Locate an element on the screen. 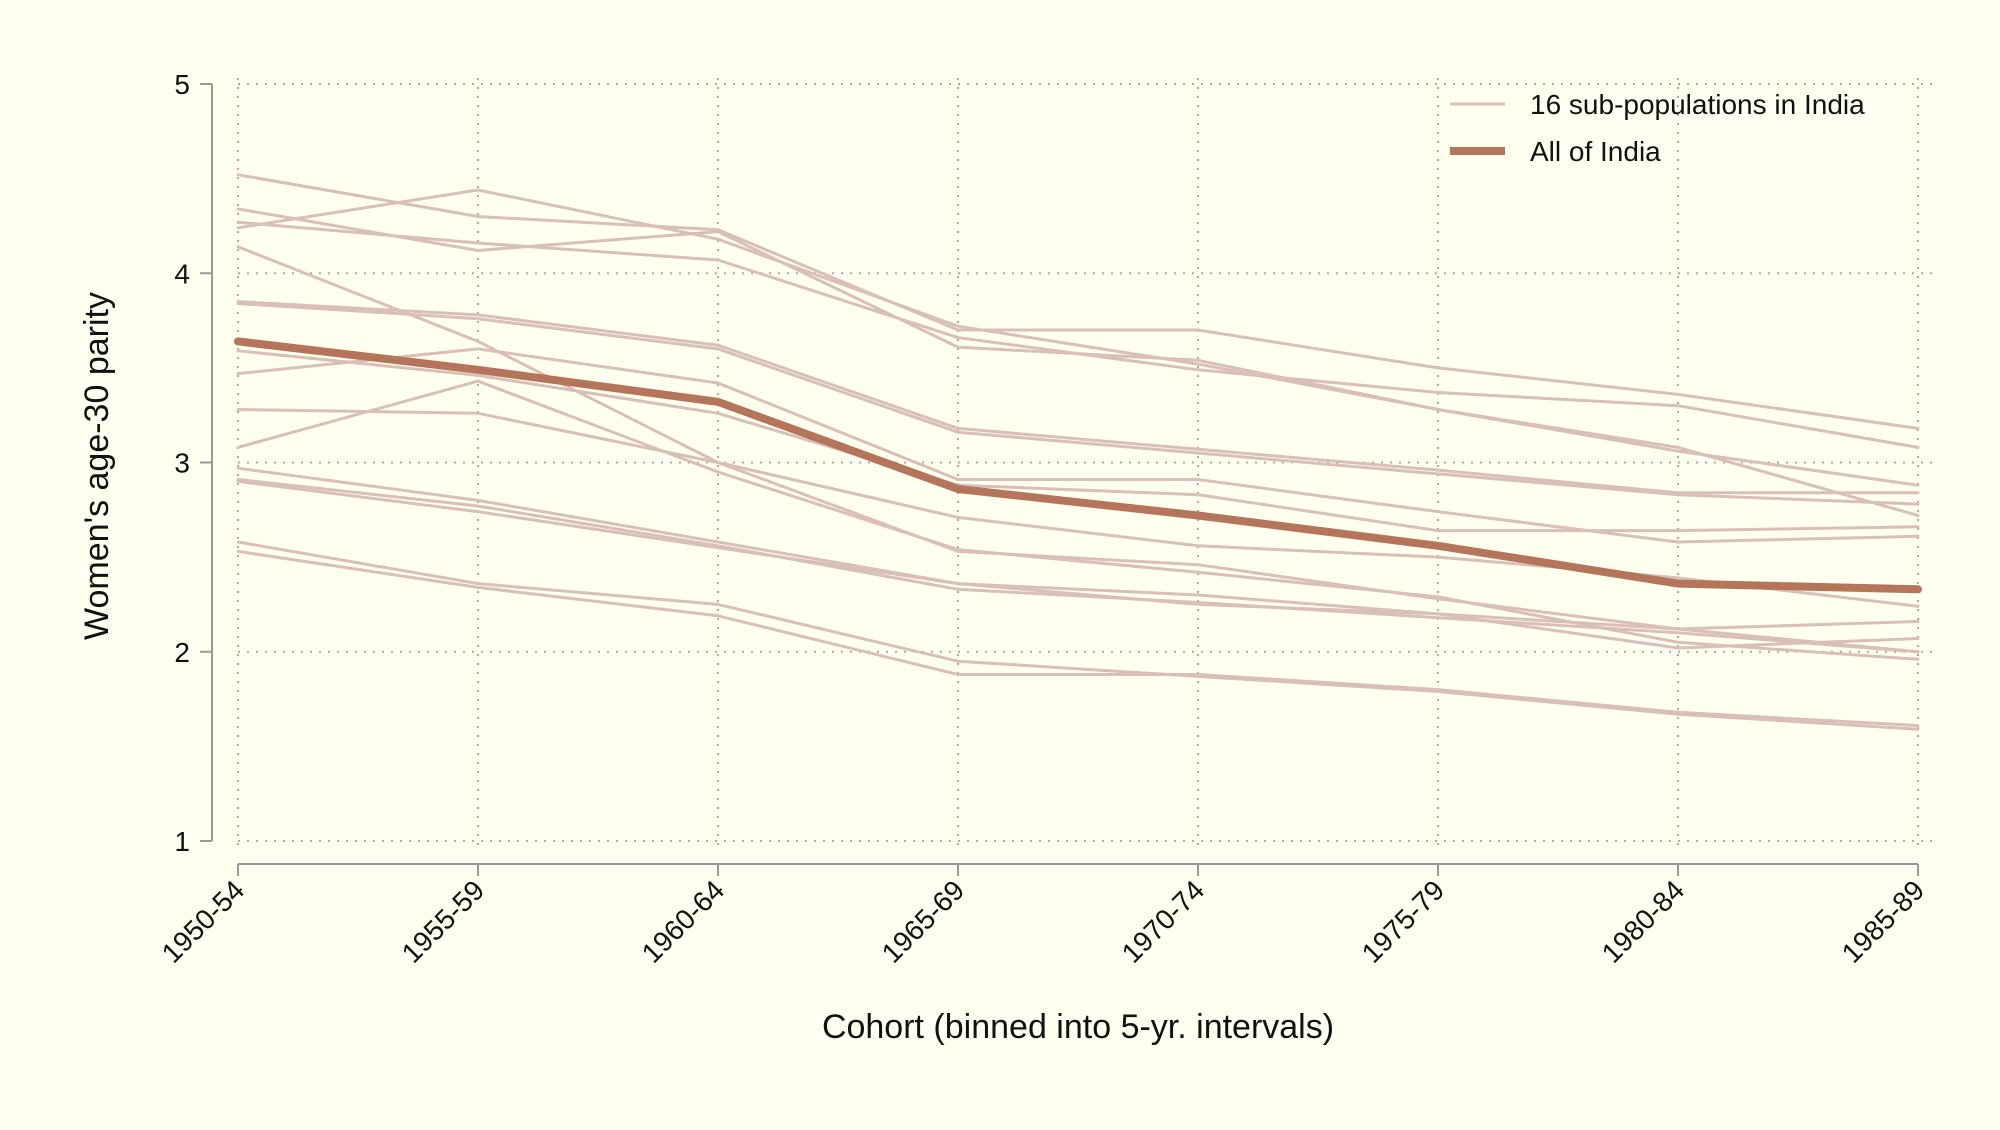 Image resolution: width=2000 pixels, height=1130 pixels. x-axis-title: Cohort (binned into 5-yr. intervals) is located at coordinates (1078, 1027).